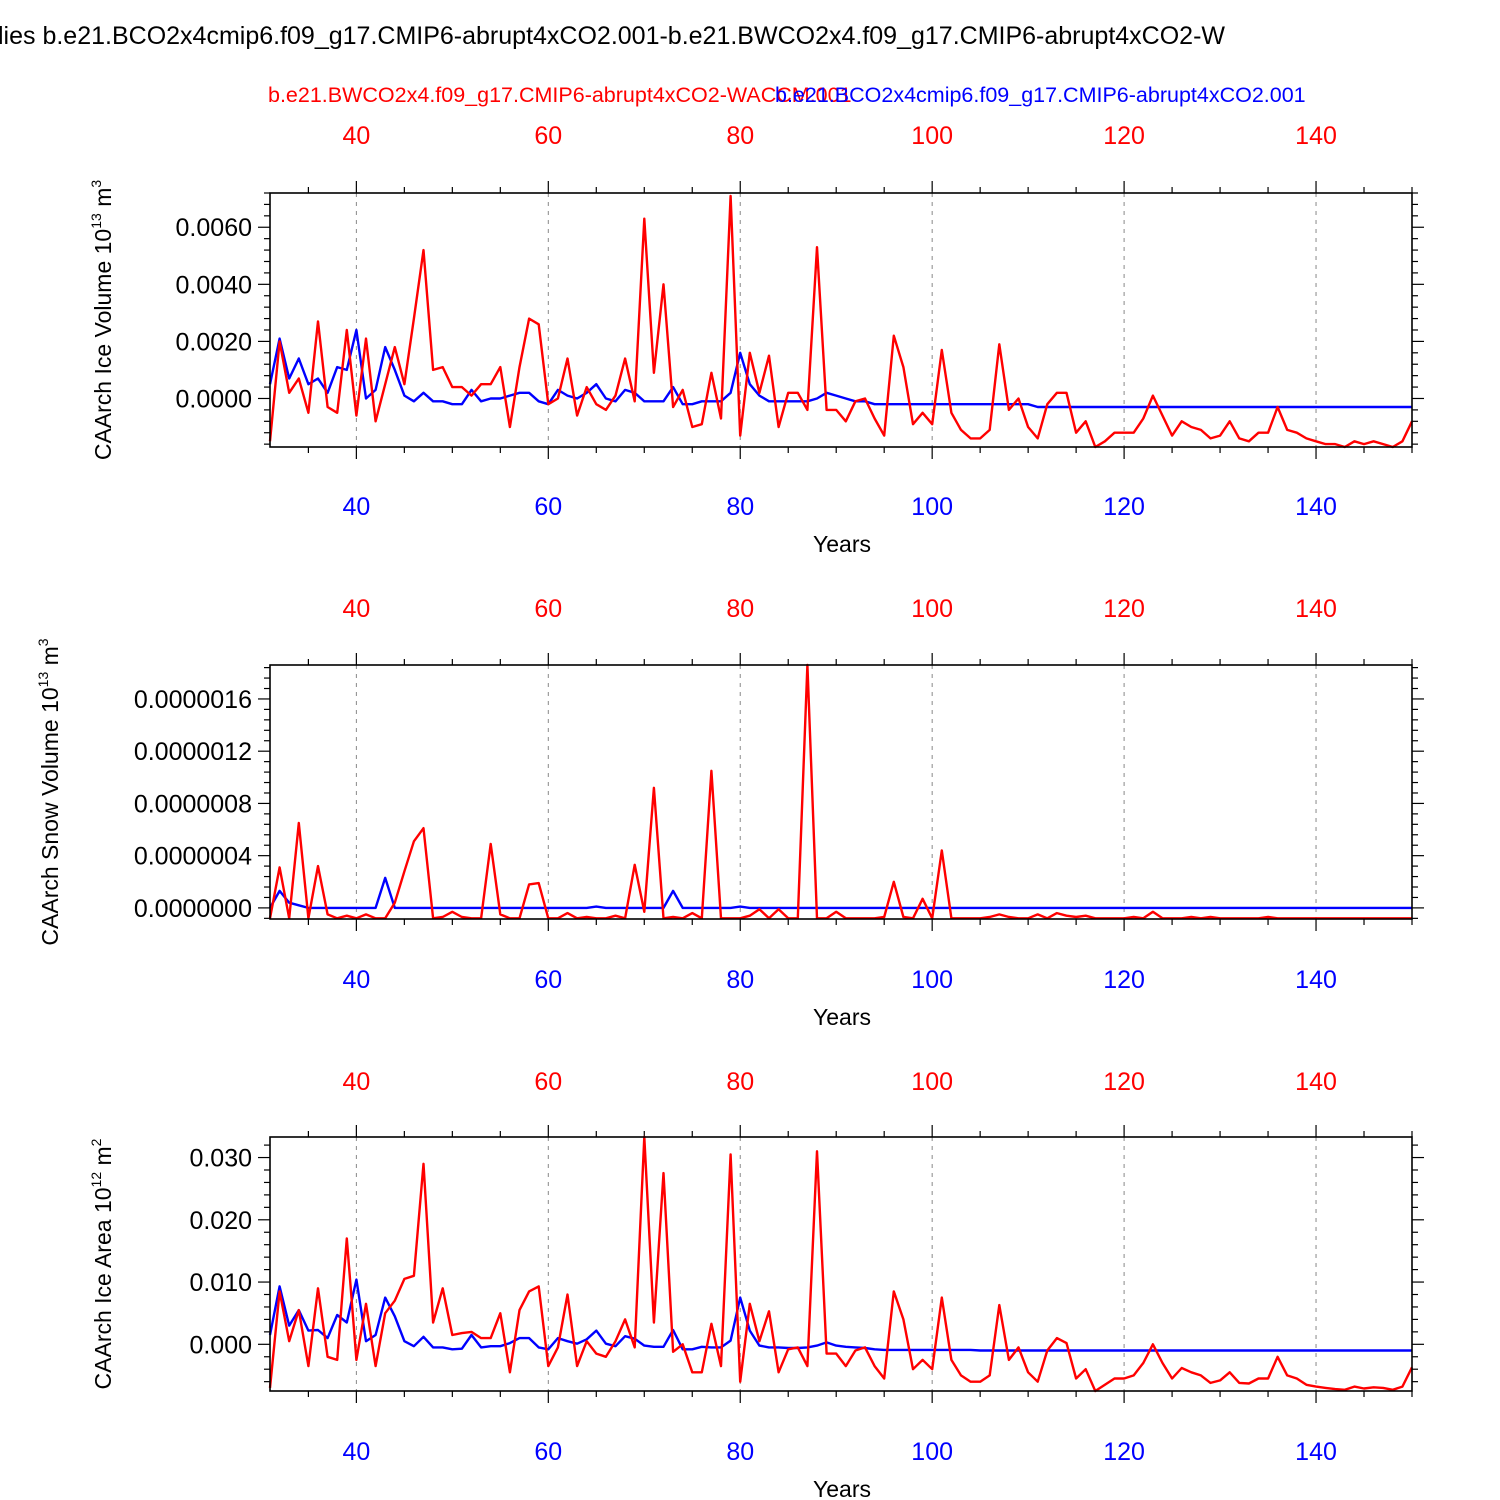  I want to click on y-tick-label: 0.0060, so click(214, 228).